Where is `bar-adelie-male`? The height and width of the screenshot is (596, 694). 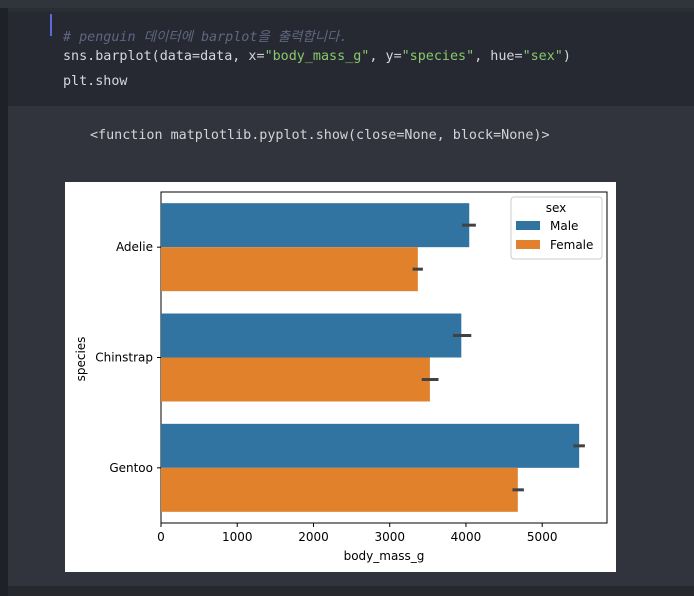
bar-adelie-male is located at coordinates (315, 225).